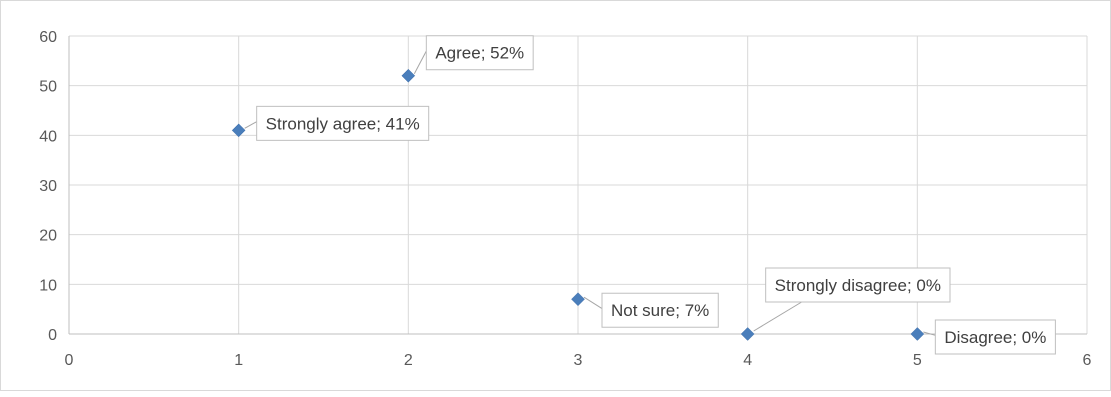  I want to click on y-tick-label: 30, so click(48, 186).